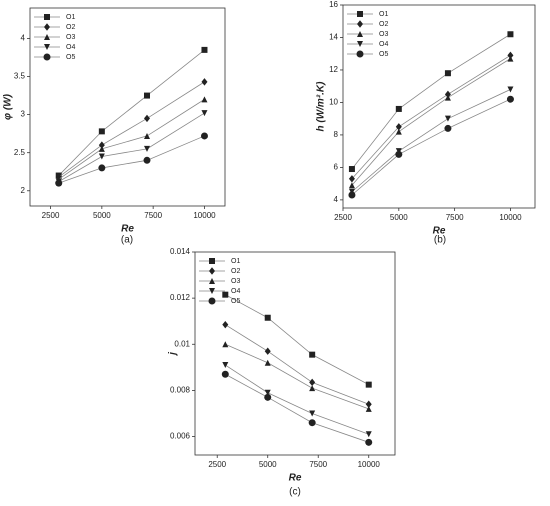 The height and width of the screenshot is (506, 550). Describe the element at coordinates (180, 436) in the screenshot. I see `y-tick-label: 0.006` at that location.